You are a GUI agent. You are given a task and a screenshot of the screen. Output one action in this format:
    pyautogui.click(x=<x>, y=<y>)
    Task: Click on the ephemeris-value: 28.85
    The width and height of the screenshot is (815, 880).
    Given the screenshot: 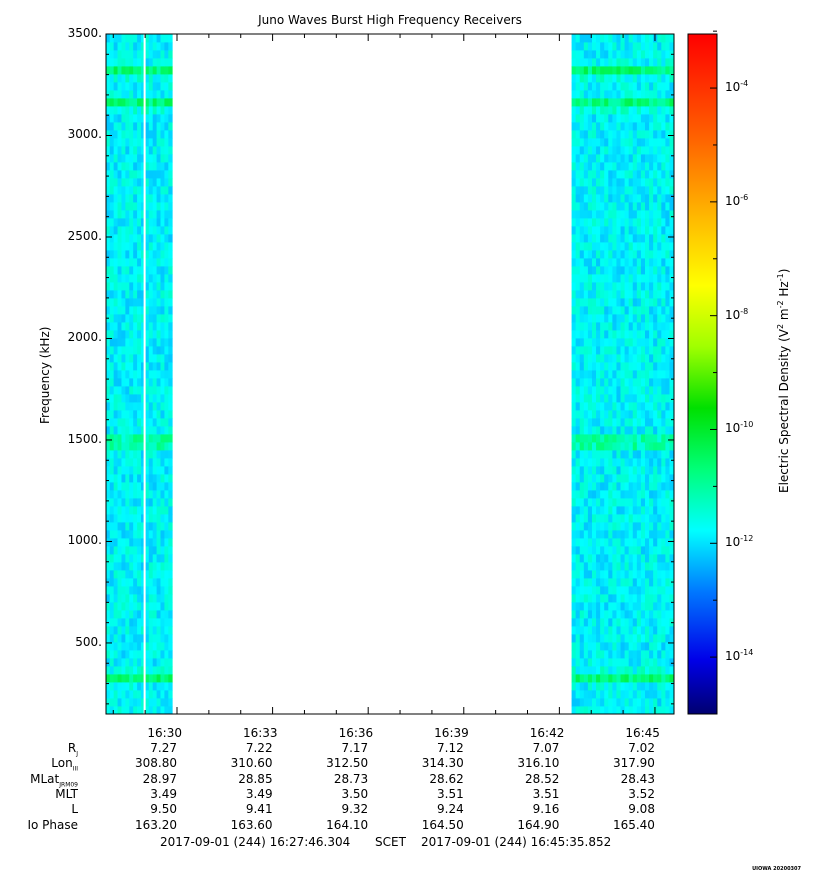 What is the action you would take?
    pyautogui.click(x=255, y=778)
    